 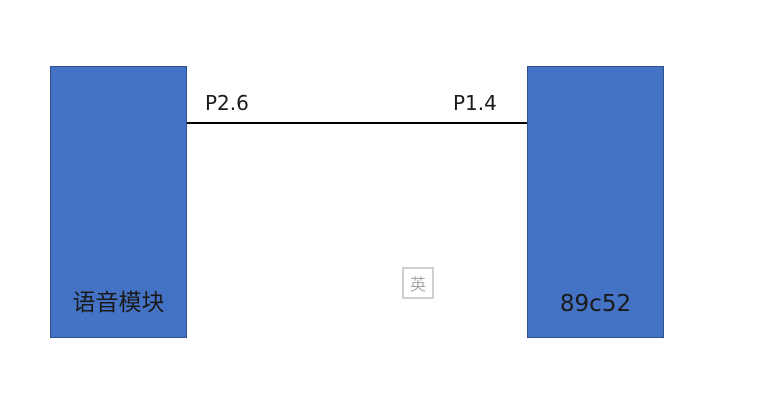 I want to click on pin-label-right: P1.4, so click(x=475, y=103).